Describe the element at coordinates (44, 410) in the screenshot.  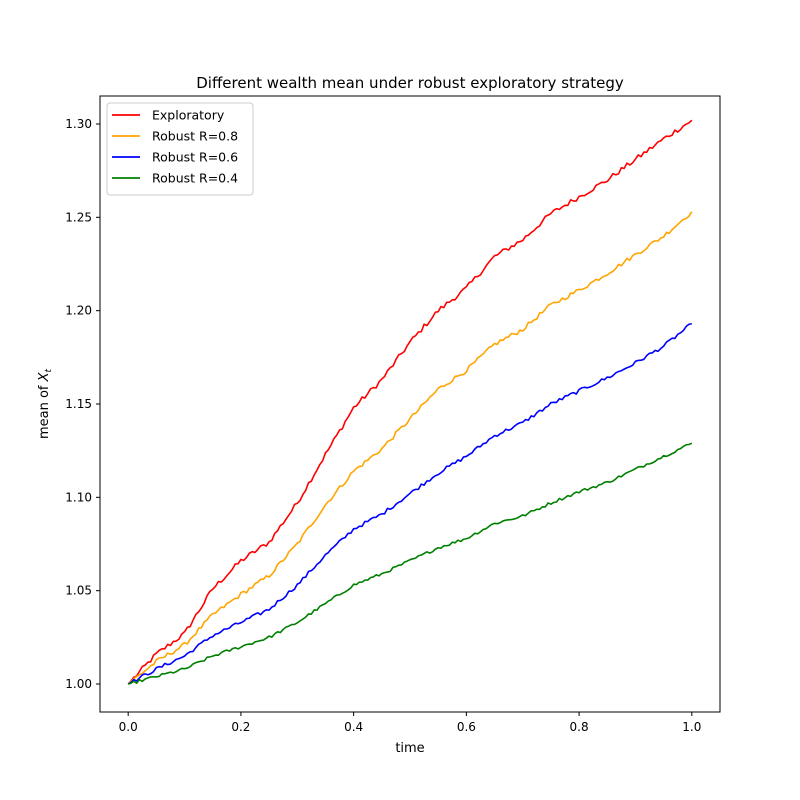
I see `y-axis-label-prefix: mean of` at that location.